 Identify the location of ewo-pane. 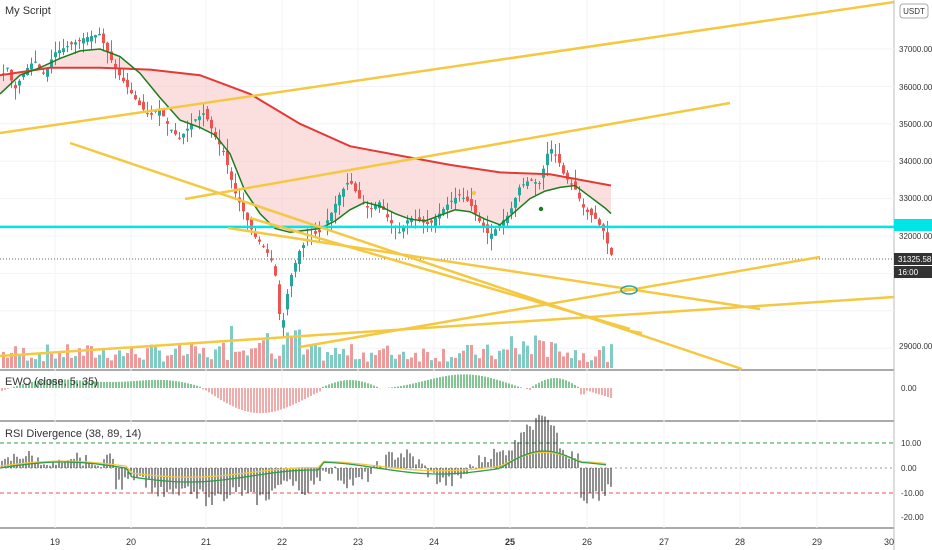
(306, 394).